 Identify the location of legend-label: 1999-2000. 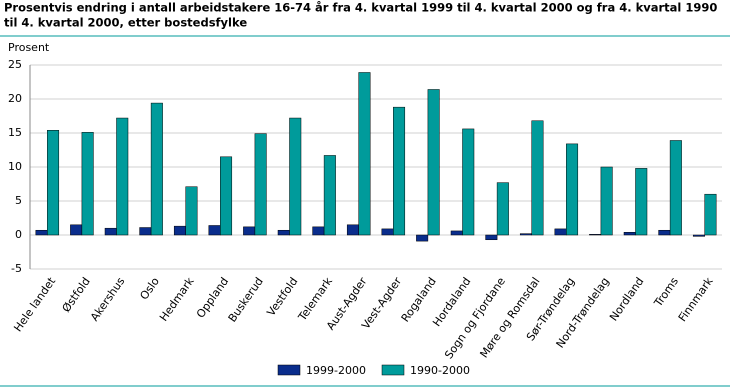
(336, 370).